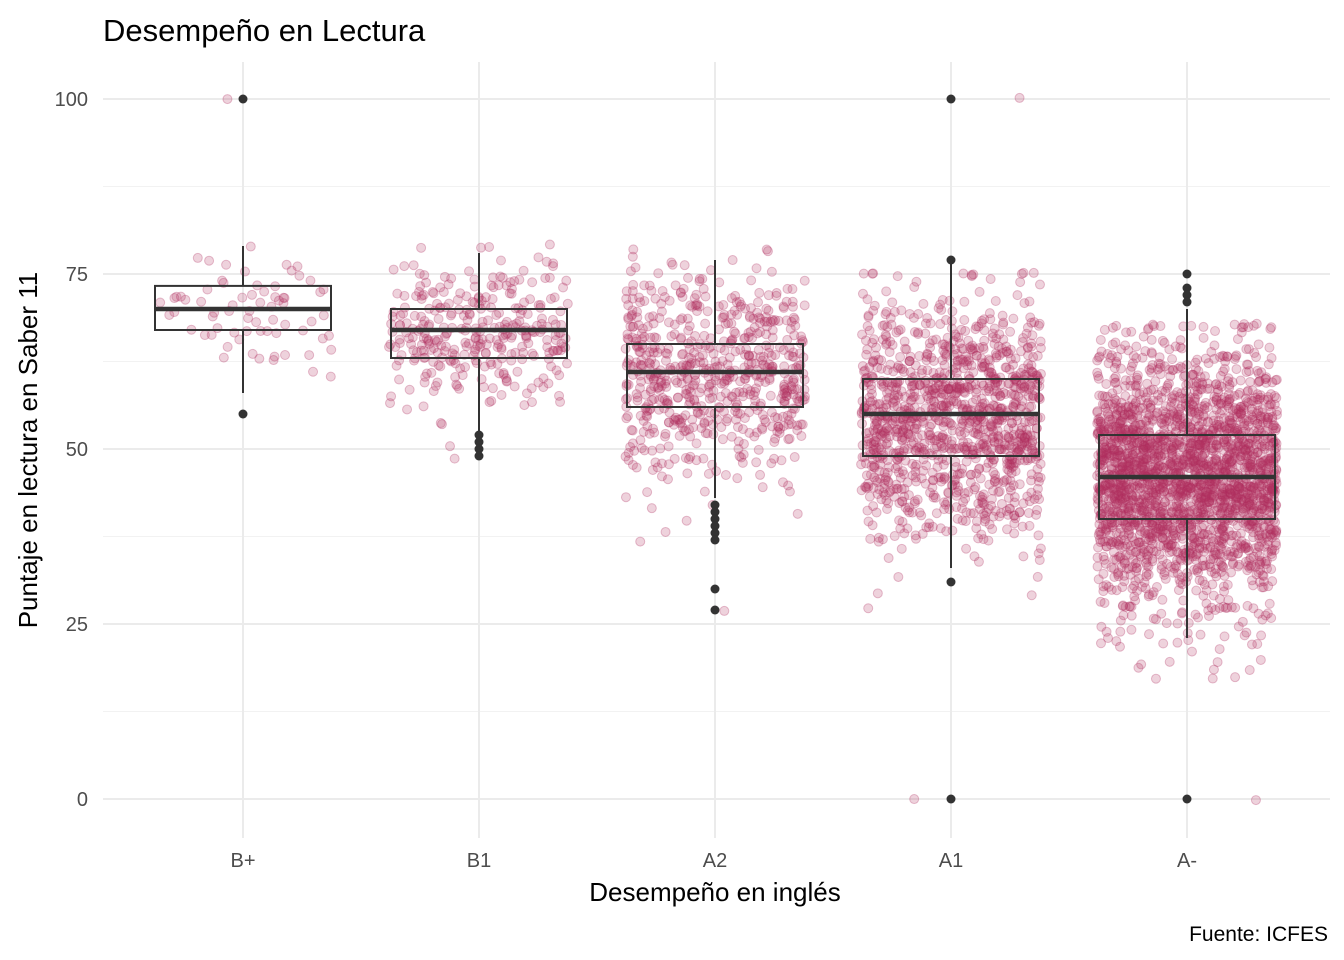  I want to click on outlier-point, so click(951, 799).